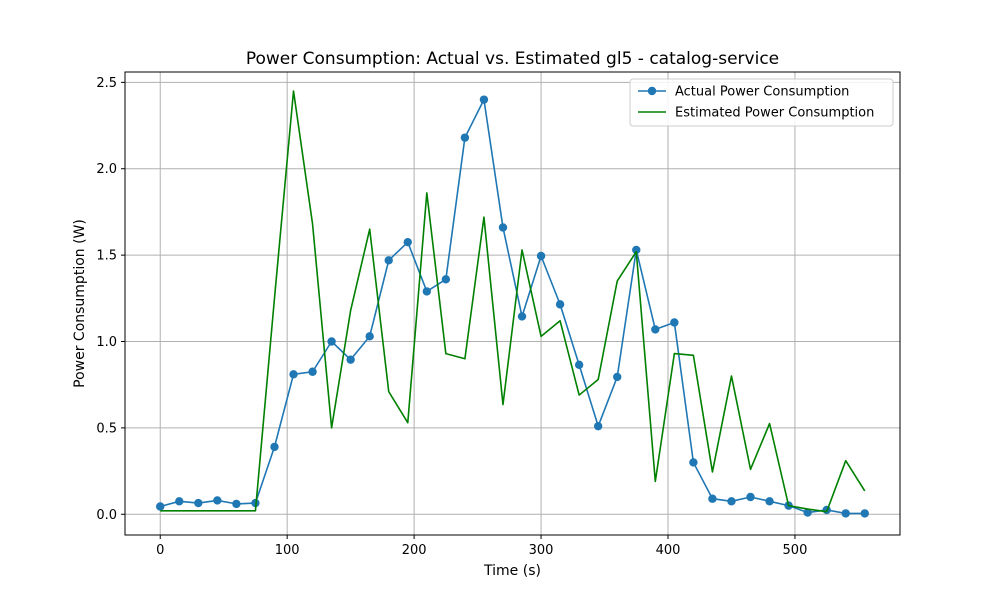 Image resolution: width=1000 pixels, height=604 pixels. What do you see at coordinates (652, 91) in the screenshot?
I see `legend-swatch-marker` at bounding box center [652, 91].